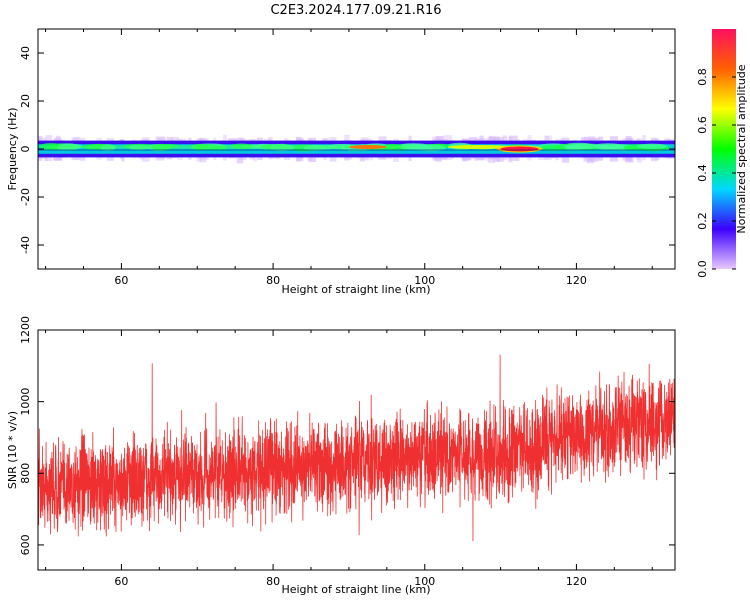 The height and width of the screenshot is (600, 750). I want to click on snr-xlabel: Height of straight line (km), so click(355, 589).